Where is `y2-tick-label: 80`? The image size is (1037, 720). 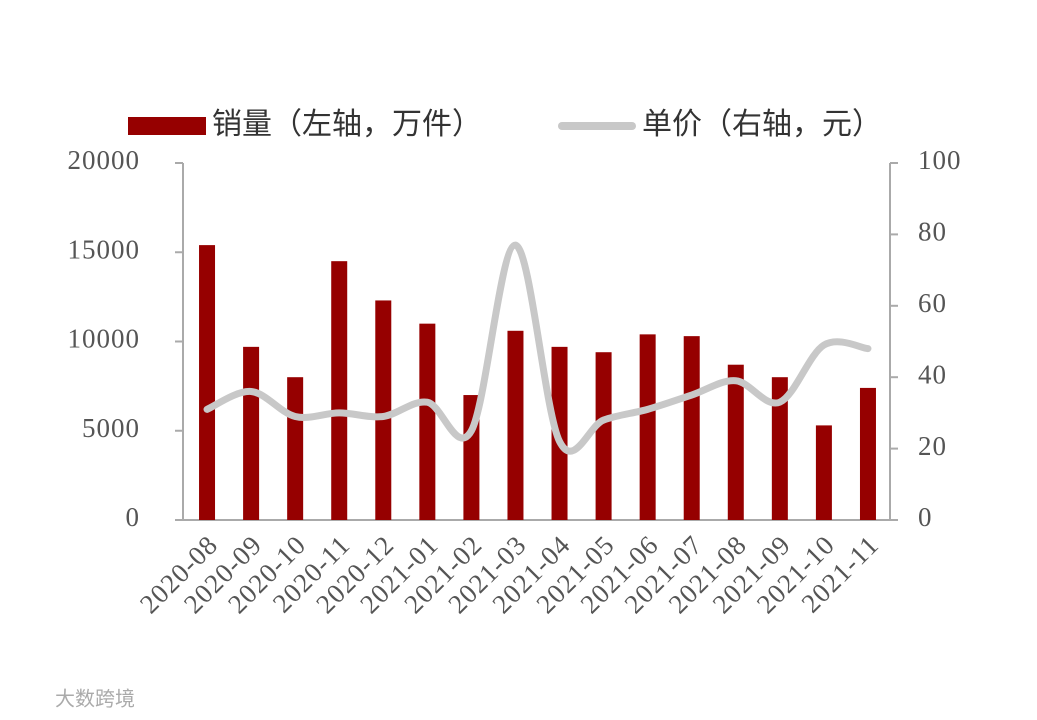 y2-tick-label: 80 is located at coordinates (932, 232).